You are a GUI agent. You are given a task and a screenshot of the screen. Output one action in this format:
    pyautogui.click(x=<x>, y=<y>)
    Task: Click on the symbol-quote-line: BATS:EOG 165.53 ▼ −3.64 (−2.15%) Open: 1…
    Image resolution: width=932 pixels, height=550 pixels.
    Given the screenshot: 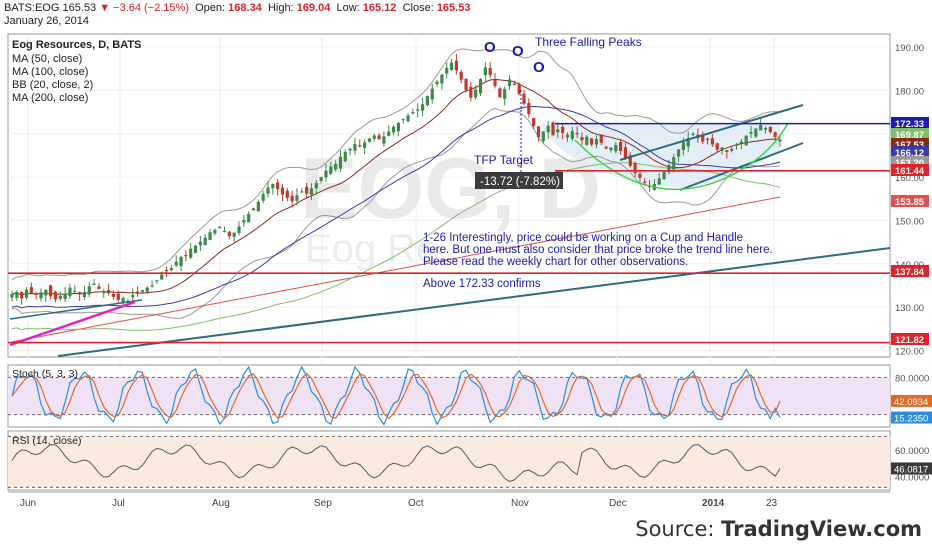 What is the action you would take?
    pyautogui.click(x=237, y=8)
    